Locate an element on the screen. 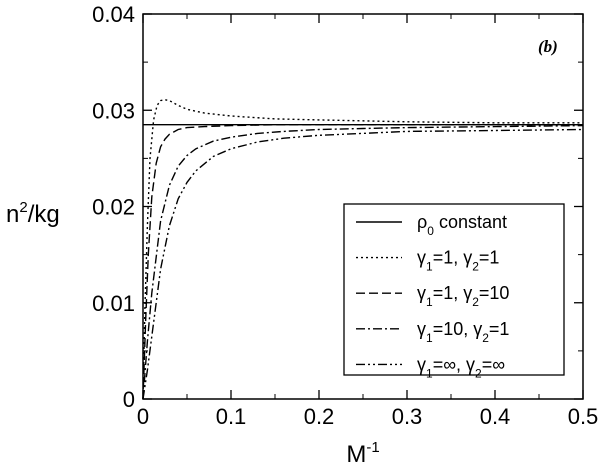 This screenshot has height=474, width=599. y-tick-label: 0 is located at coordinates (129, 399).